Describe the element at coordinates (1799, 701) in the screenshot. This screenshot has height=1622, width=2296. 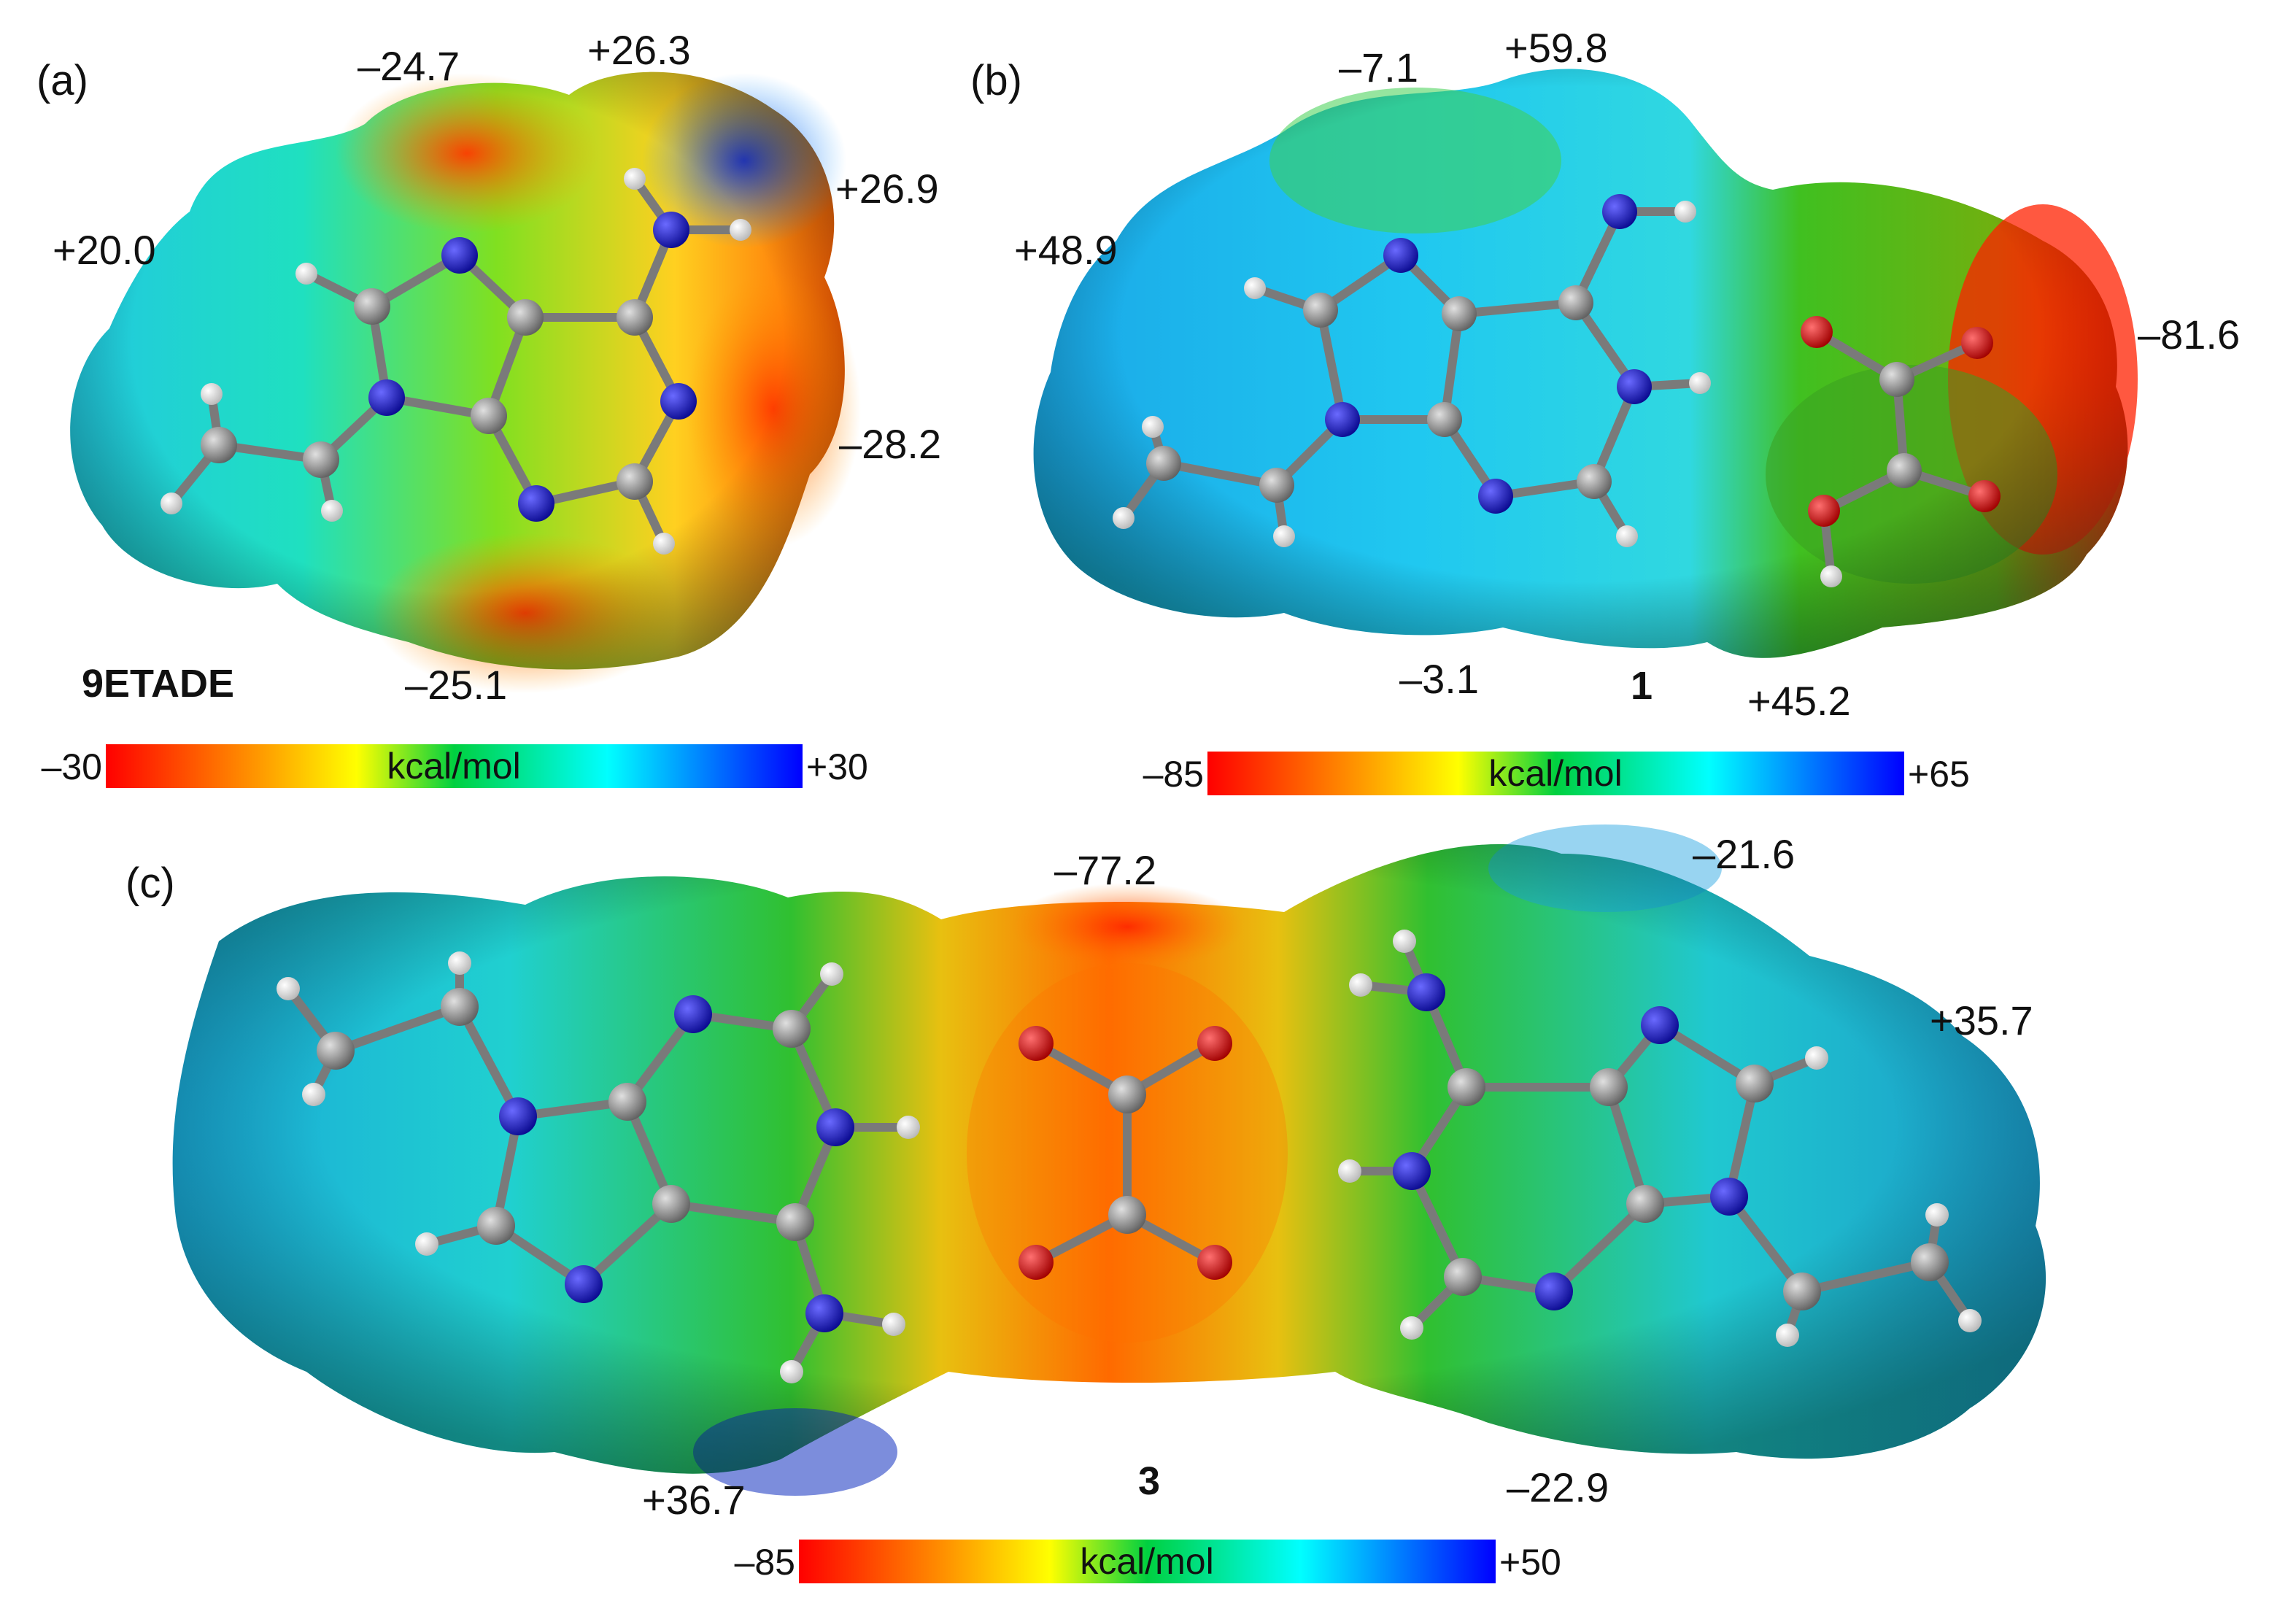
I see `esp-value: +45.2` at that location.